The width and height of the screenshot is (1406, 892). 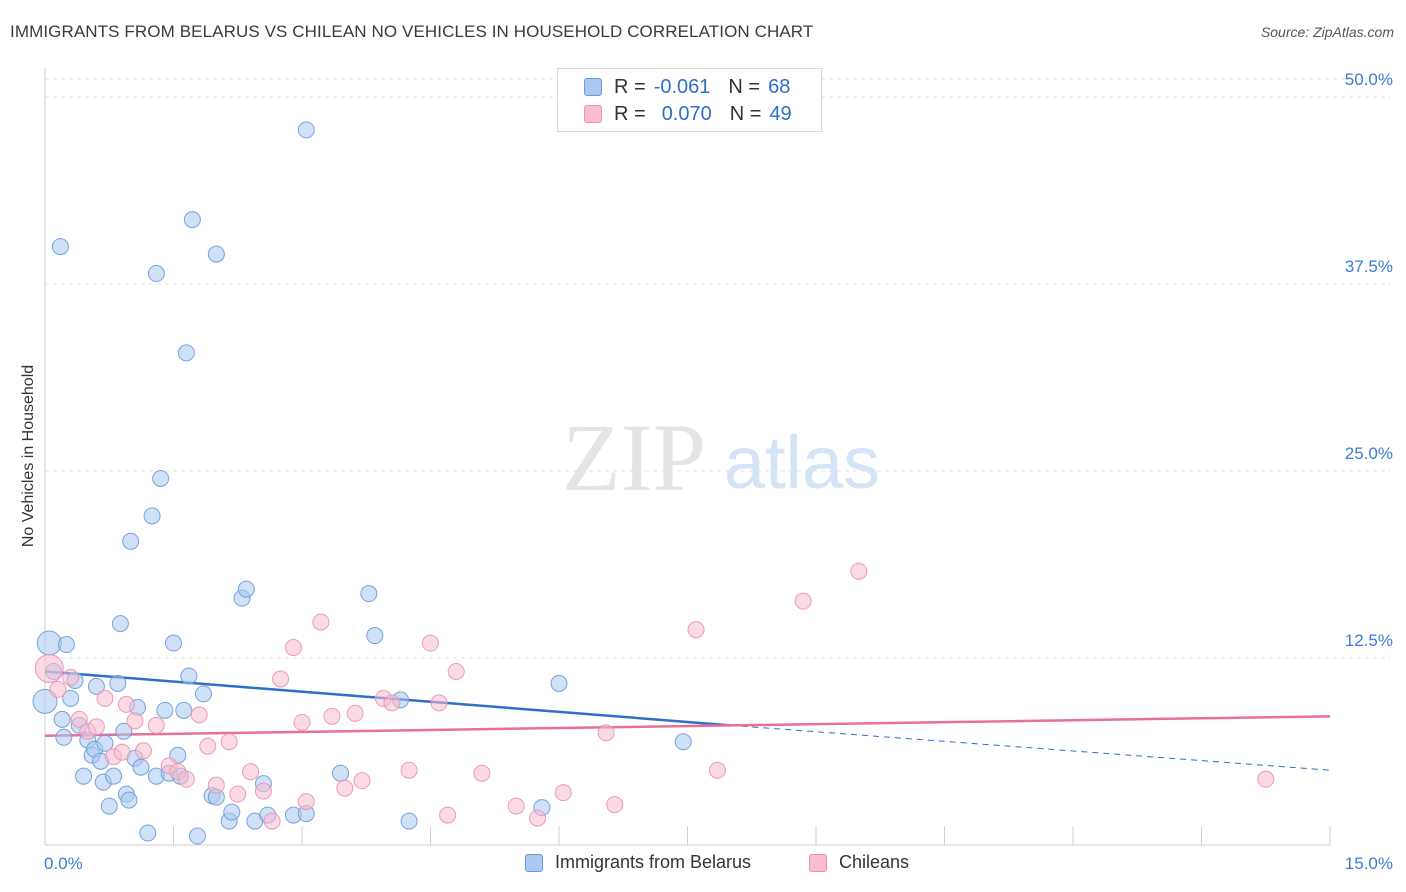 I want to click on legend-label-belarus: Immigrants from Belarus, so click(x=653, y=862).